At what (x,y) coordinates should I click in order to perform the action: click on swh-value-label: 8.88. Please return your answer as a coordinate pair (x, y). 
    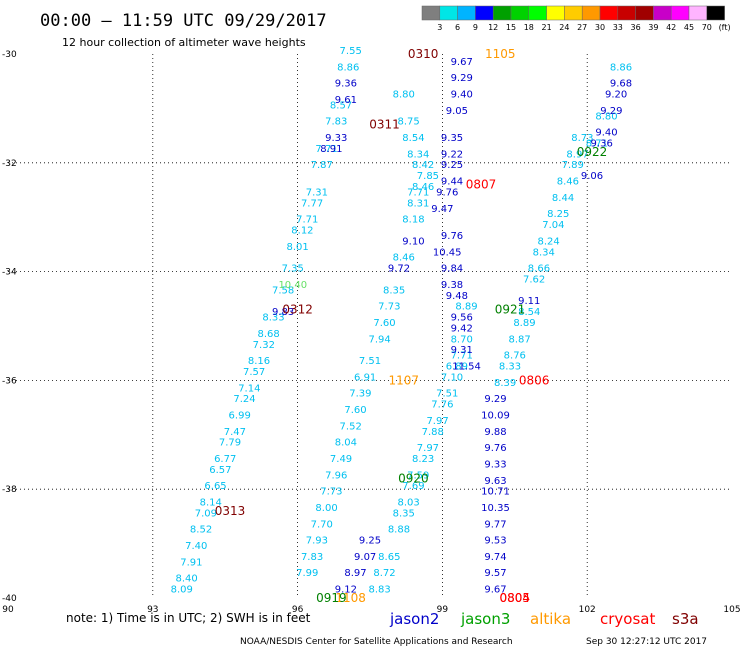
    Looking at the image, I should click on (399, 530).